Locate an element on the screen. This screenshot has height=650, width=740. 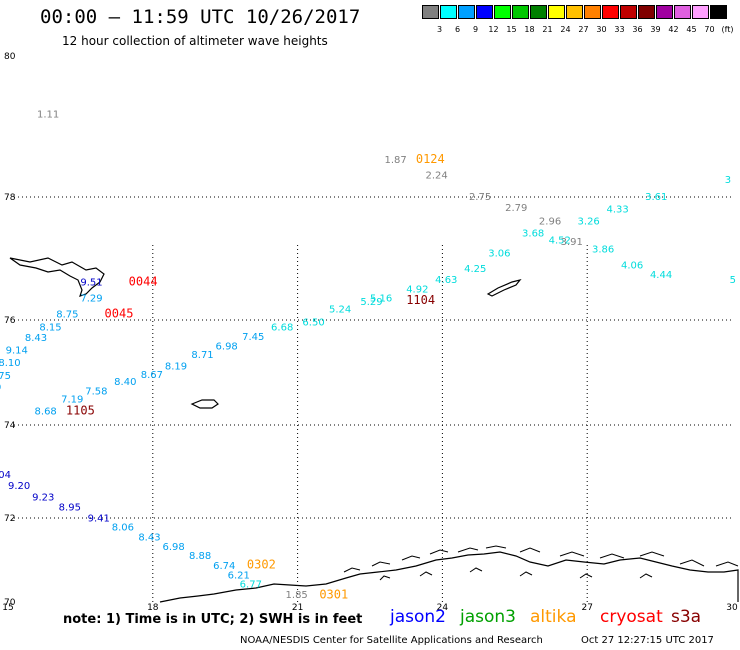
wave-height-label: 8.71 is located at coordinates (202, 355).